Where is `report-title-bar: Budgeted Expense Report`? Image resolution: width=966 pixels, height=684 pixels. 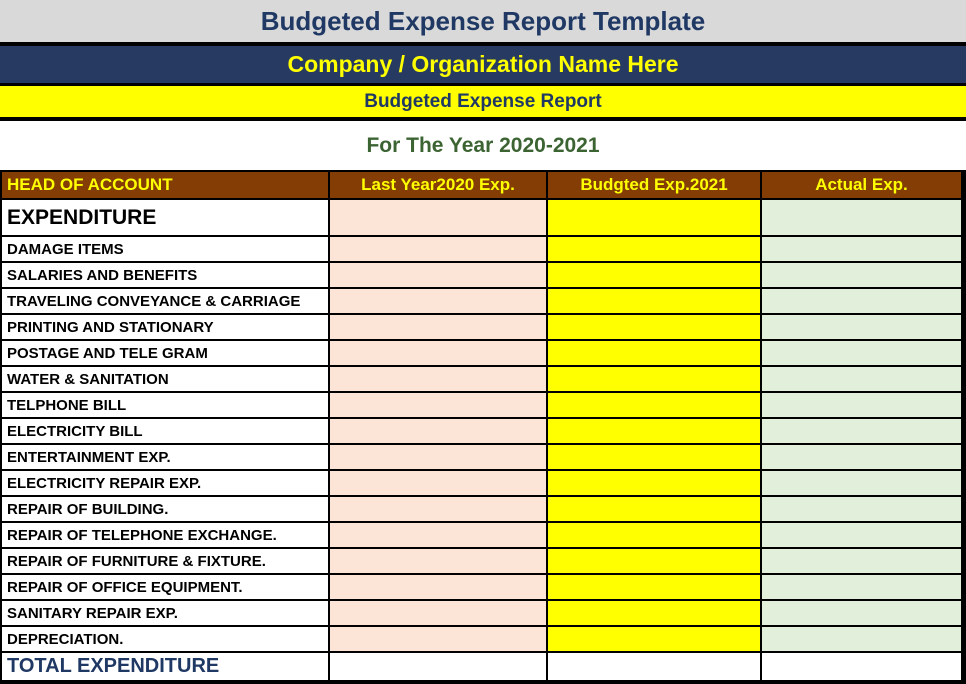
report-title-bar: Budgeted Expense Report is located at coordinates (483, 103).